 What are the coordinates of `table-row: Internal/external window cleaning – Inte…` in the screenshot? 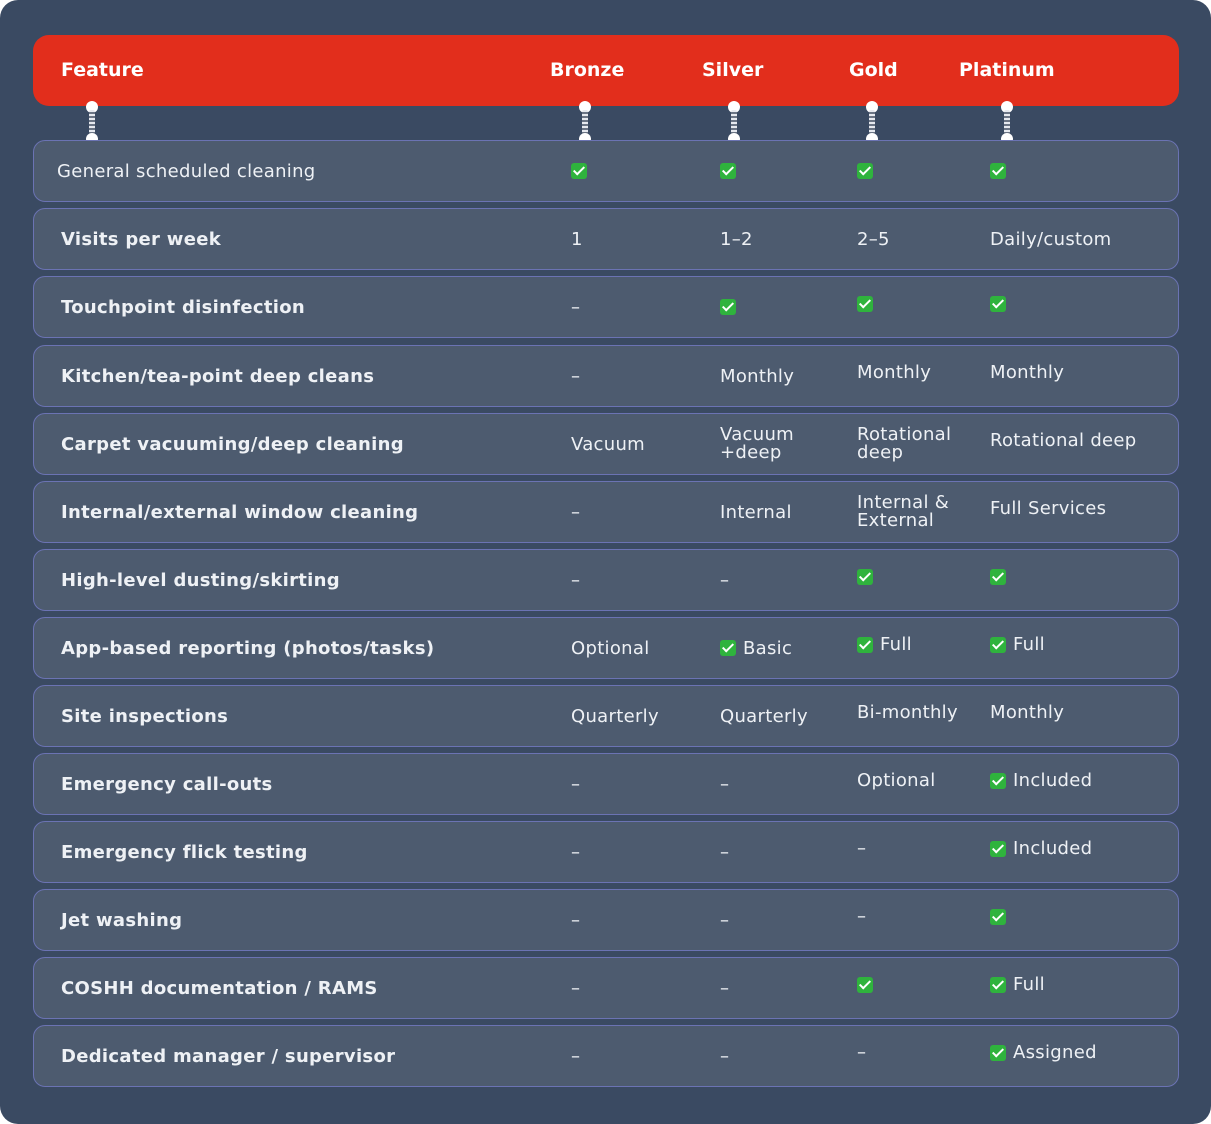 It's located at (606, 512).